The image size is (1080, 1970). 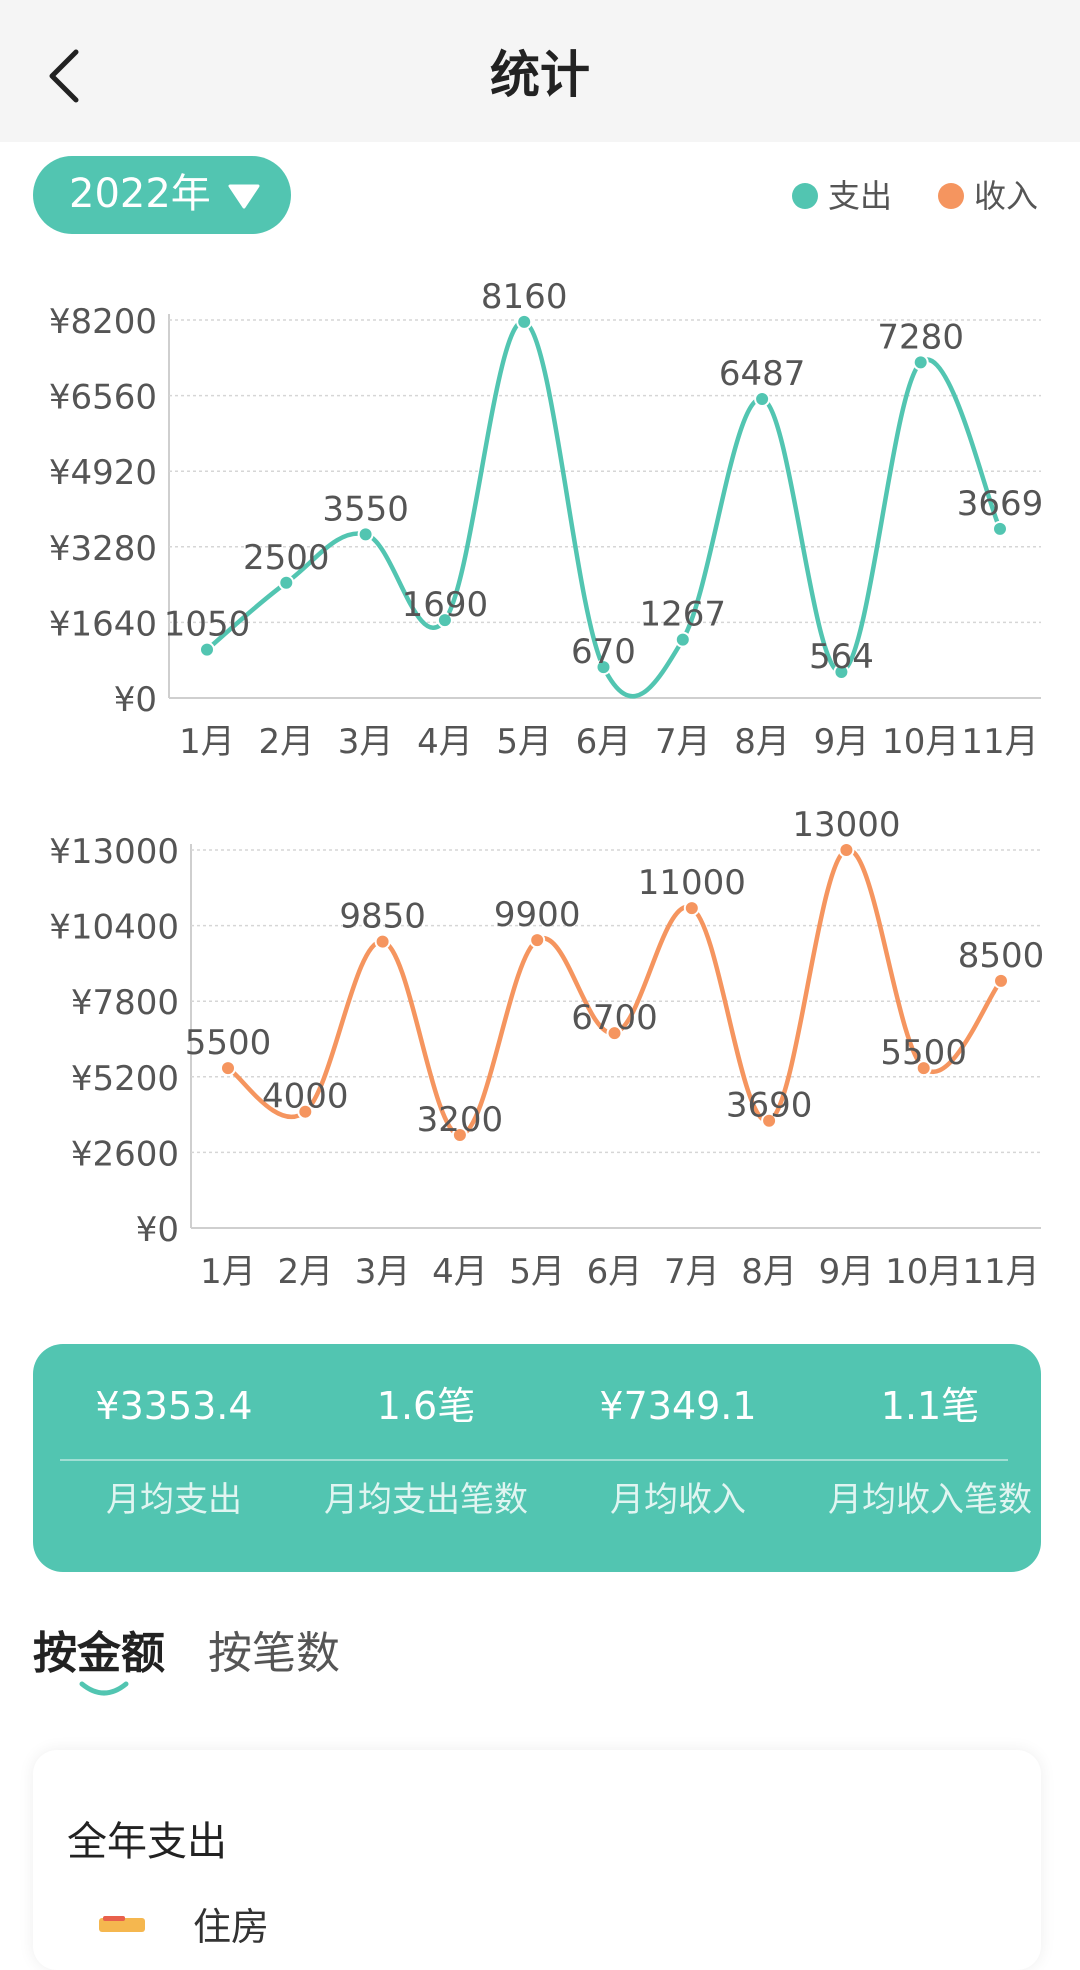 I want to click on expense-data-label: 564, so click(x=841, y=657).